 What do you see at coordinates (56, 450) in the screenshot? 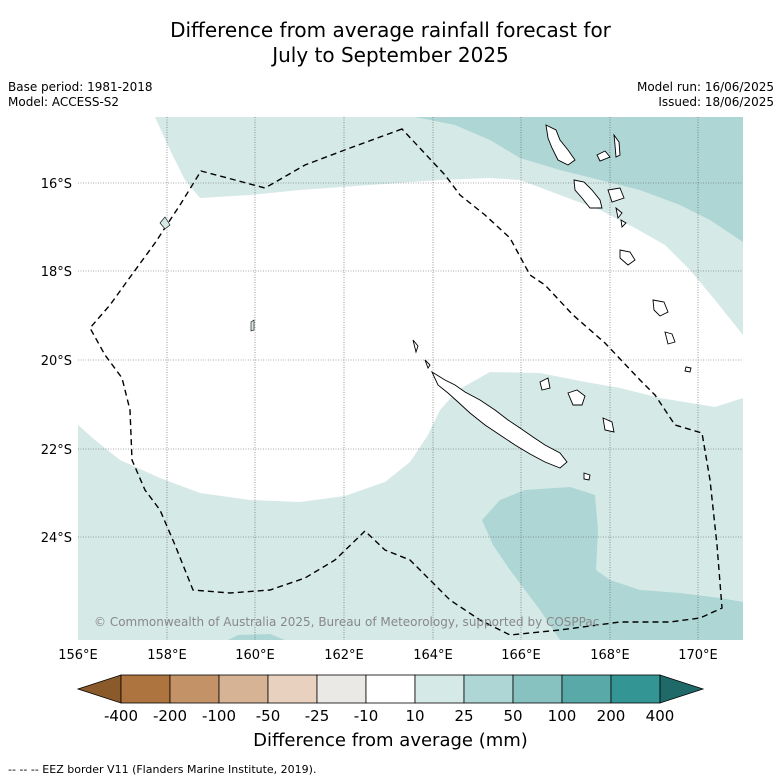
I see `lat-label: 22°S` at bounding box center [56, 450].